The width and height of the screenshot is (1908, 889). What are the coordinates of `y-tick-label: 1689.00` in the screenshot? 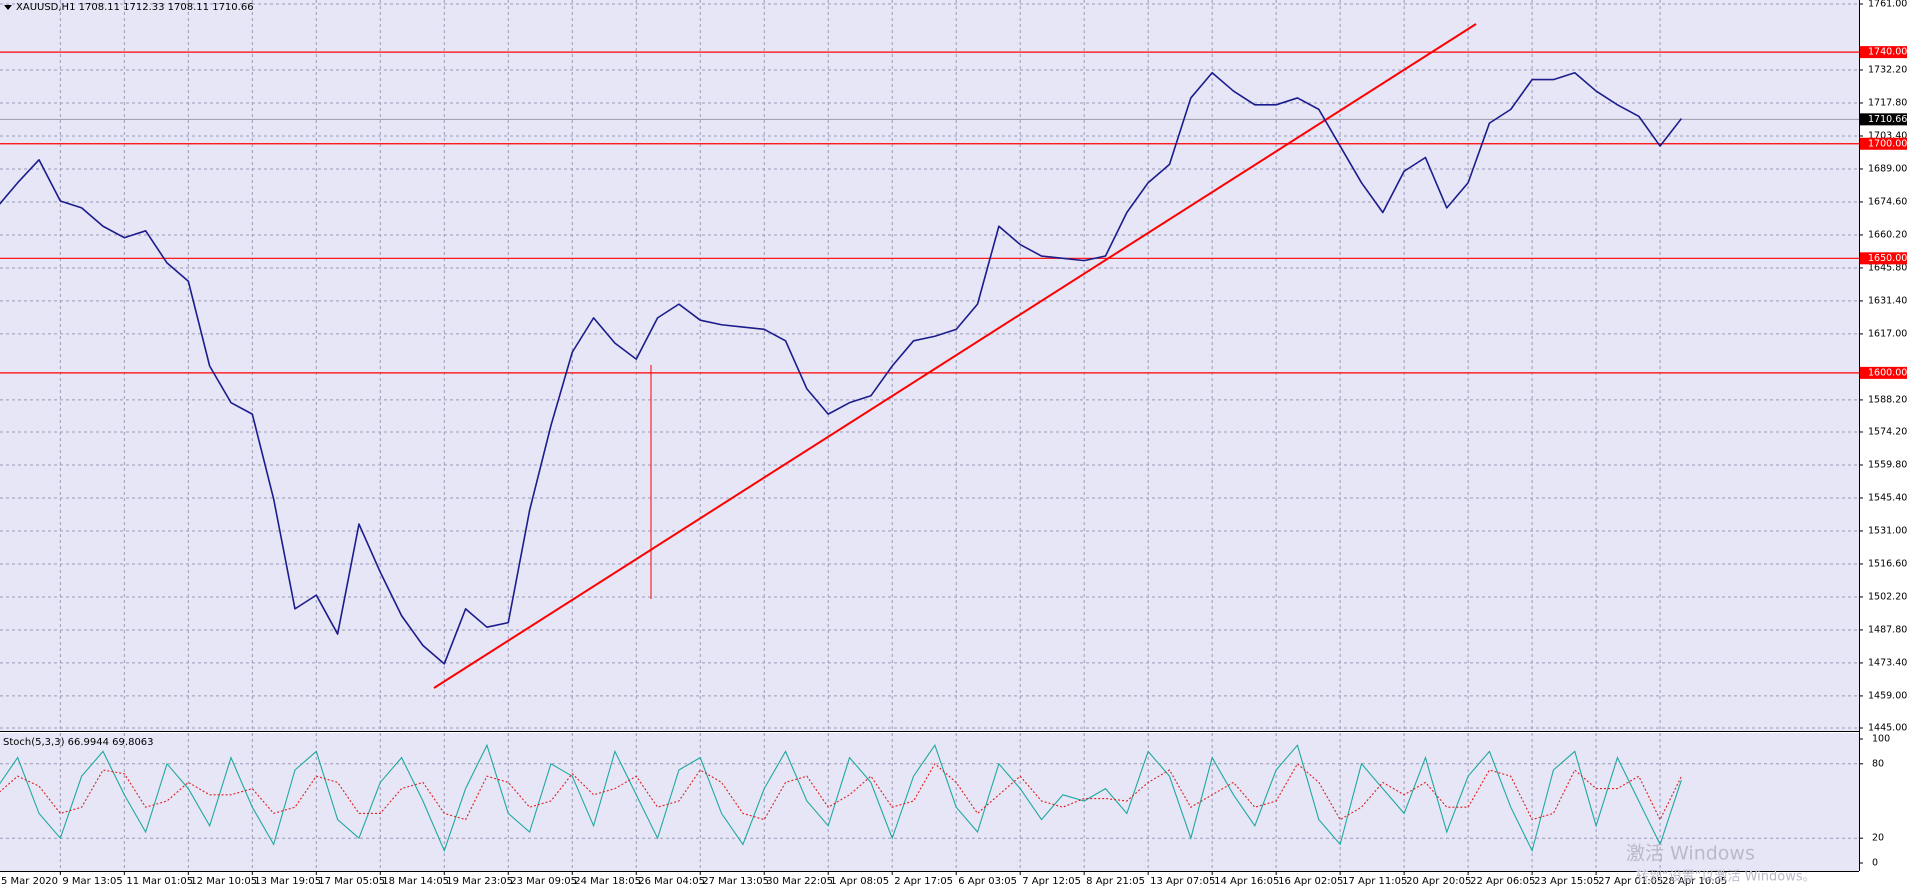 It's located at (1887, 168).